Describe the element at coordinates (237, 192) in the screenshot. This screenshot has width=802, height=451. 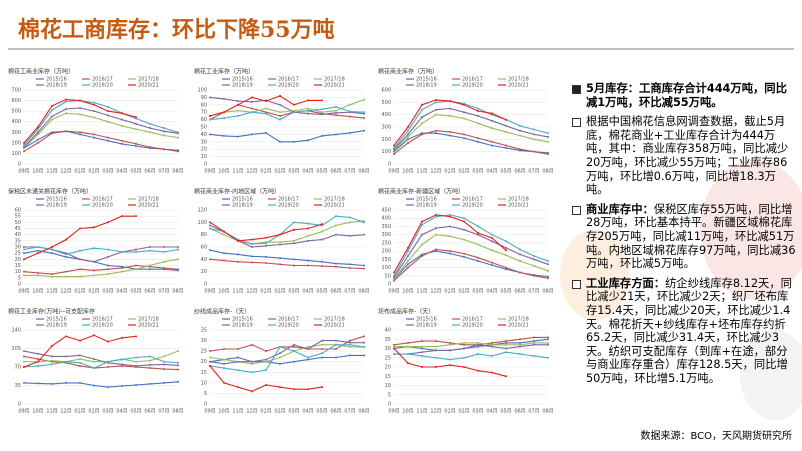
I see `chart-title: 棉花商业库存-内地区域（万吨）` at that location.